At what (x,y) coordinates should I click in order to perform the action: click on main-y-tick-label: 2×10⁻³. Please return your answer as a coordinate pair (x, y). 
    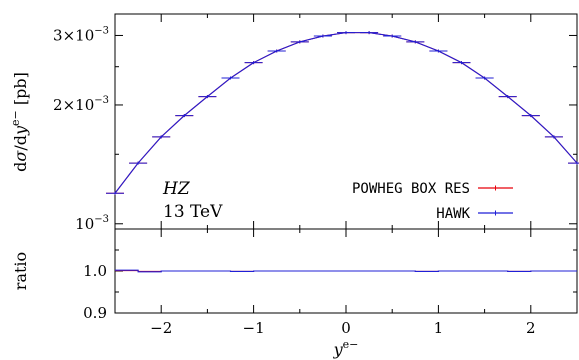
    Looking at the image, I should click on (81, 104).